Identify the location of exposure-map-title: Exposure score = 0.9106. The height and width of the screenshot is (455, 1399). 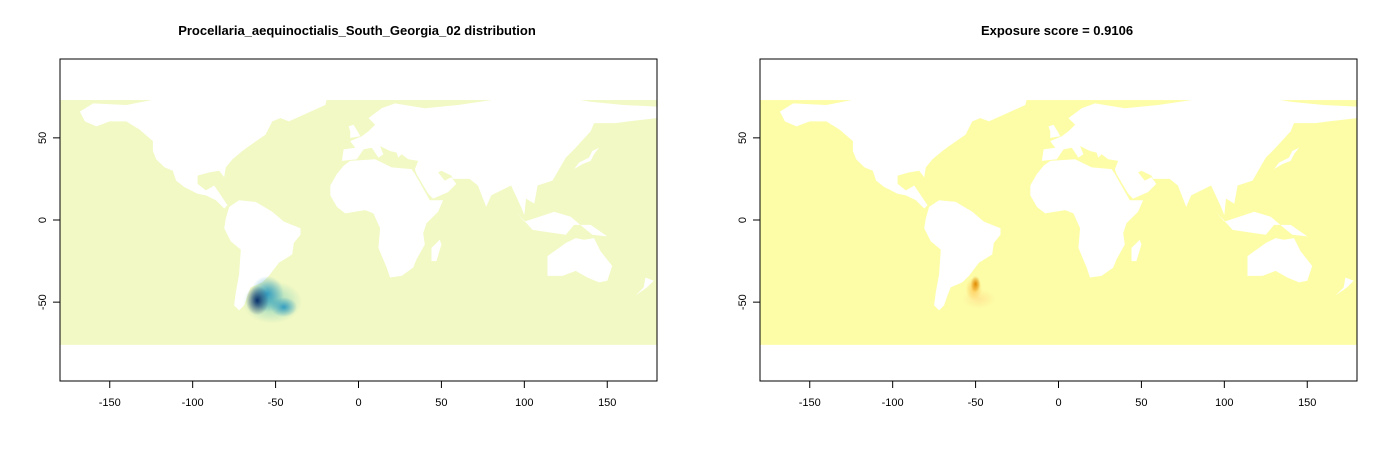
(1057, 30).